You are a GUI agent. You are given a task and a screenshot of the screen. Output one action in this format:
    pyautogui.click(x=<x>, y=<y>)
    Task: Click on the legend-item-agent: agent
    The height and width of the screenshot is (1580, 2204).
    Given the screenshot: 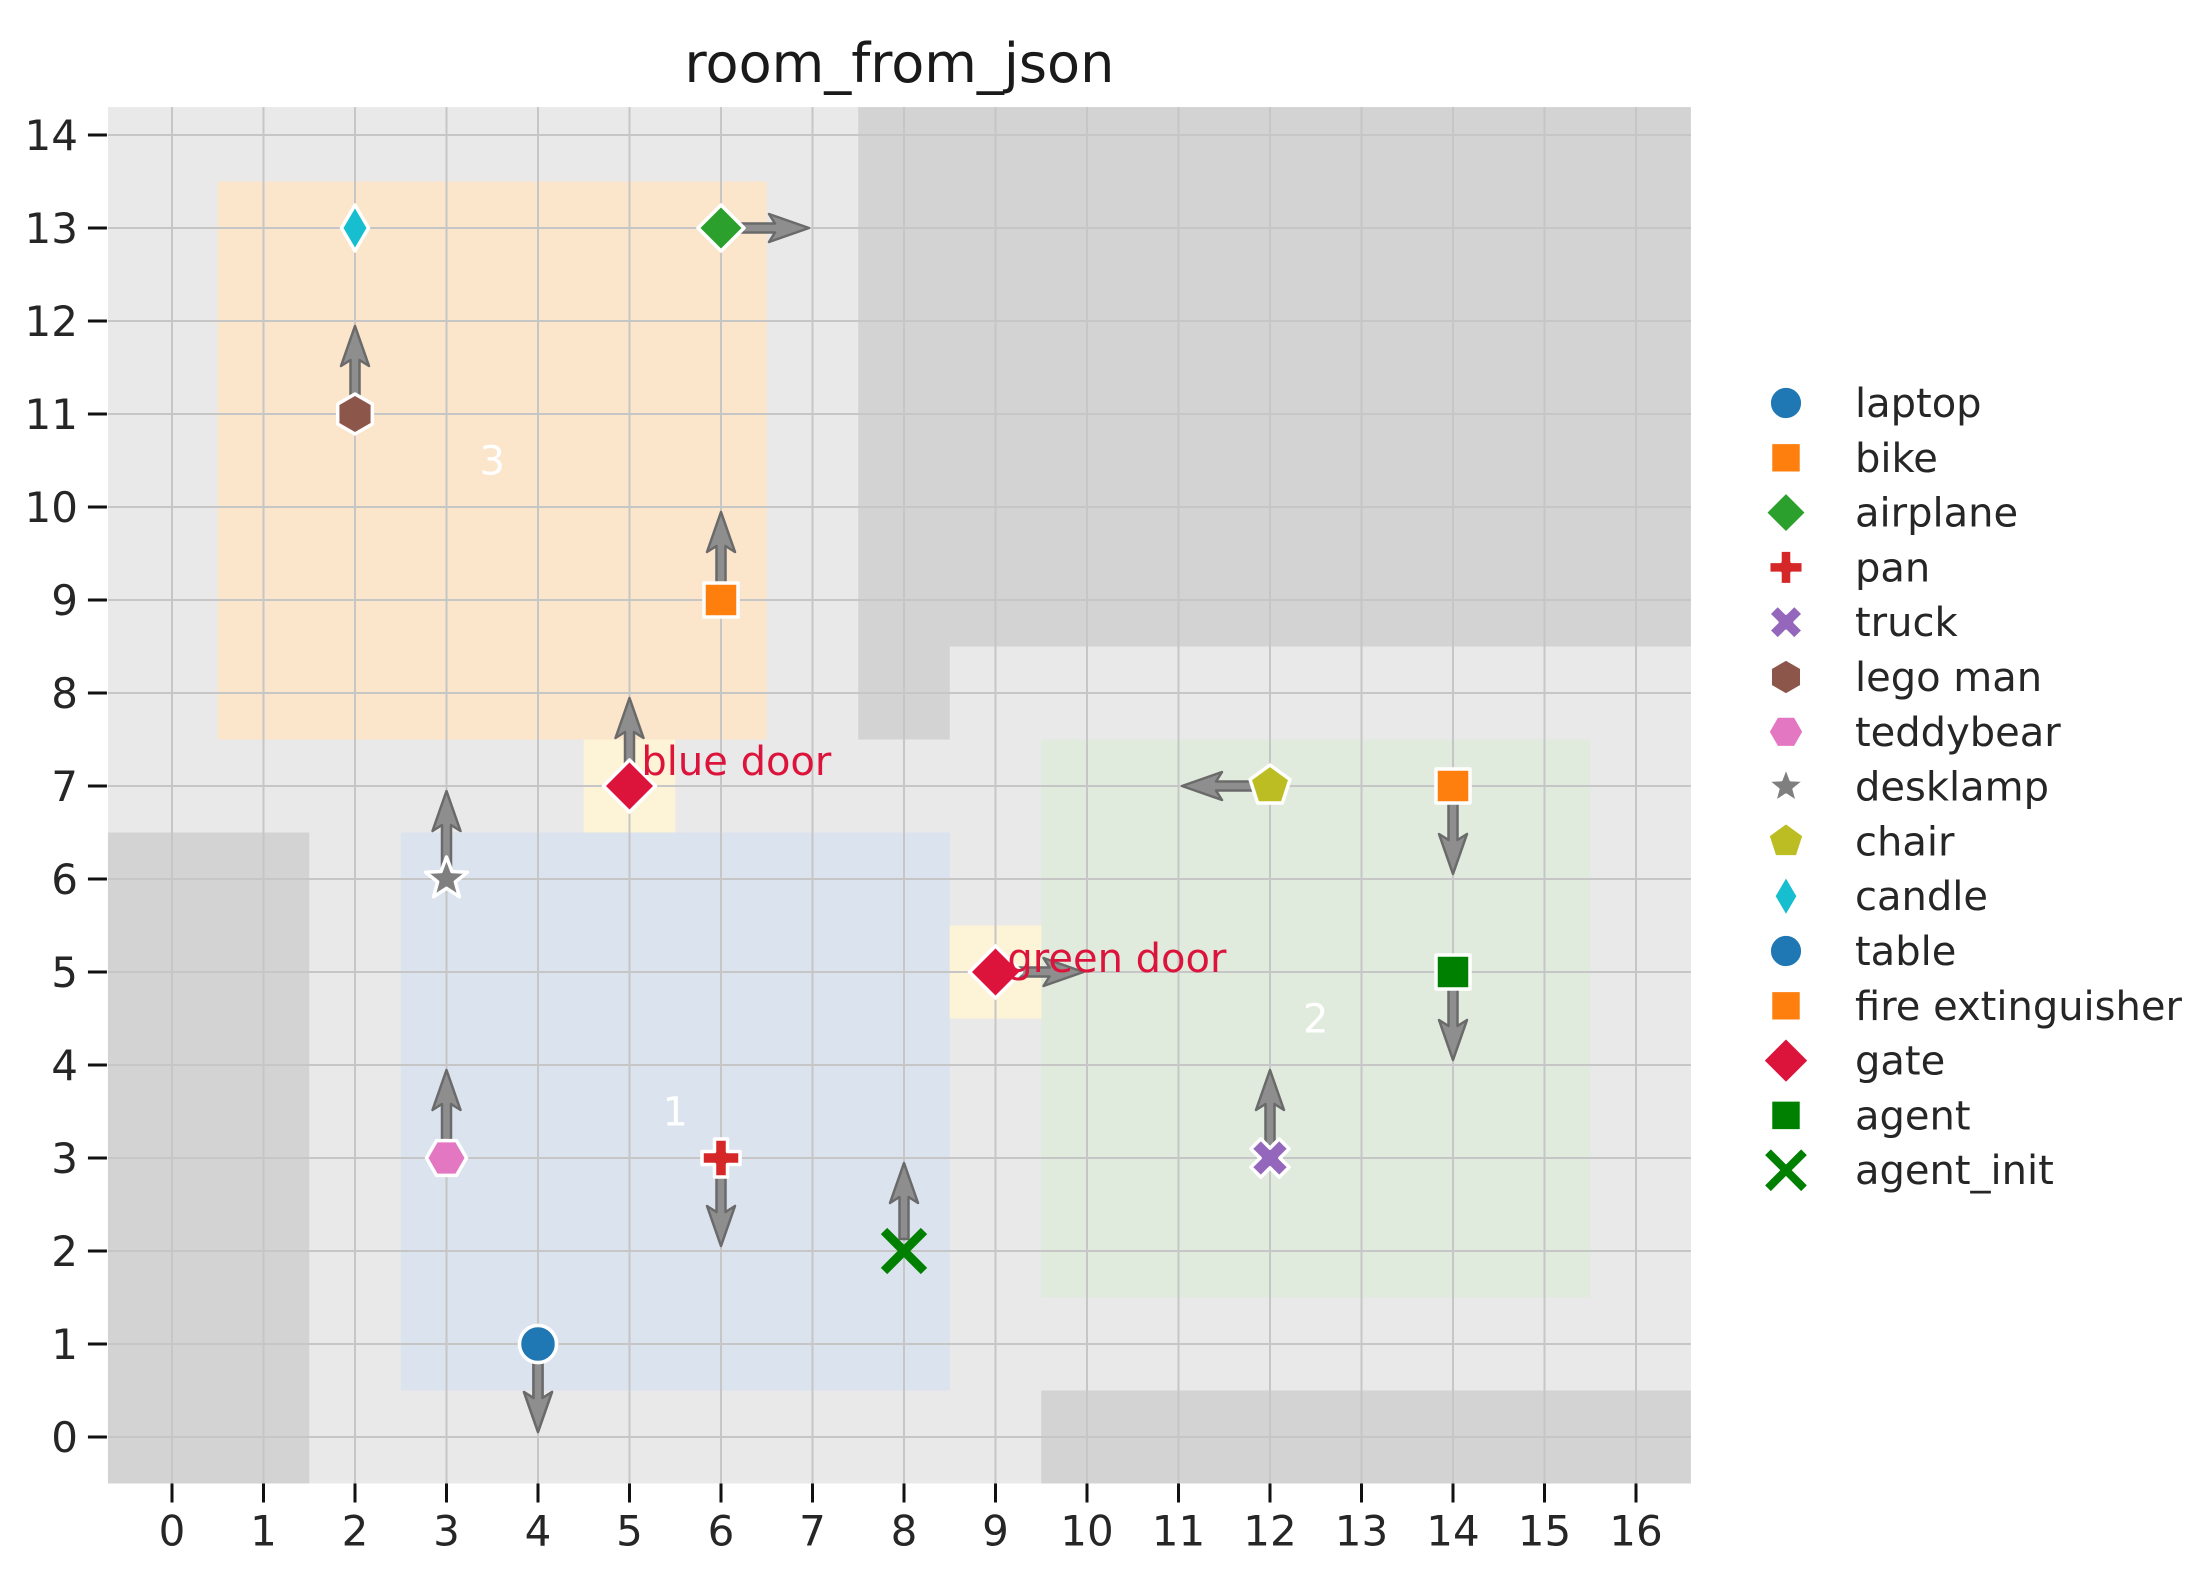 What is the action you would take?
    pyautogui.click(x=1870, y=1116)
    